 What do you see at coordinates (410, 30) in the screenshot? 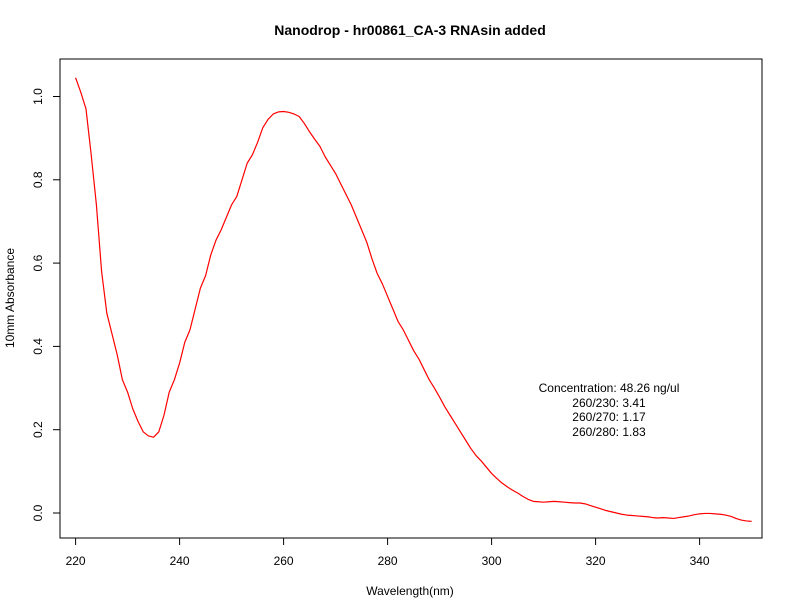
I see `chart-title: Nanodrop - hr00861_CA-3 RNAsin added` at bounding box center [410, 30].